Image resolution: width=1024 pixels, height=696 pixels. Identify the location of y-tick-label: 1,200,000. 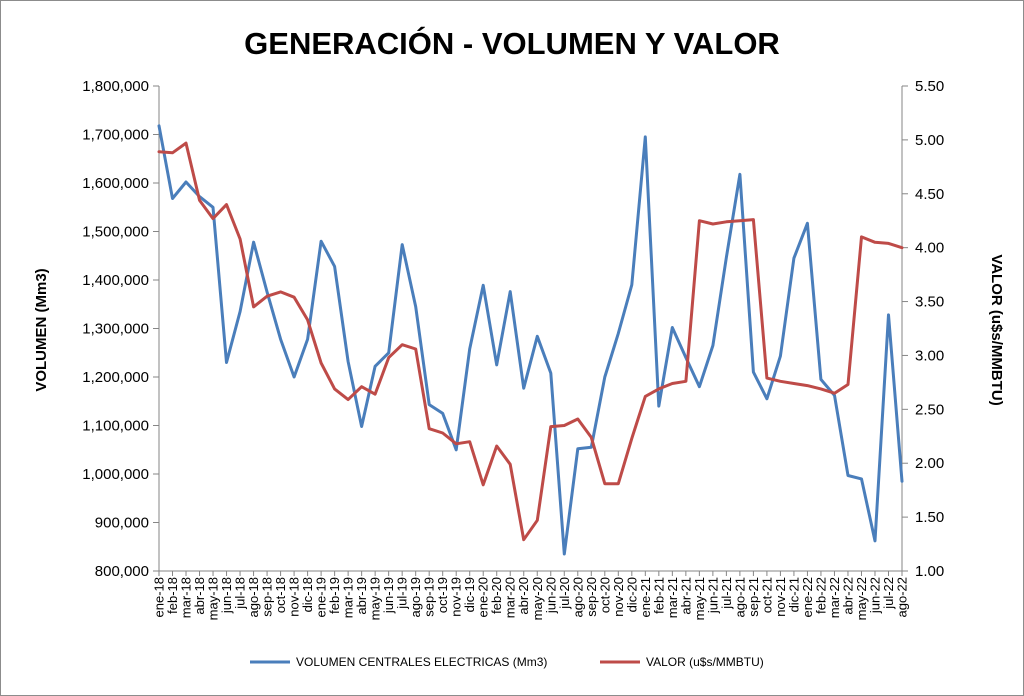
(115, 377).